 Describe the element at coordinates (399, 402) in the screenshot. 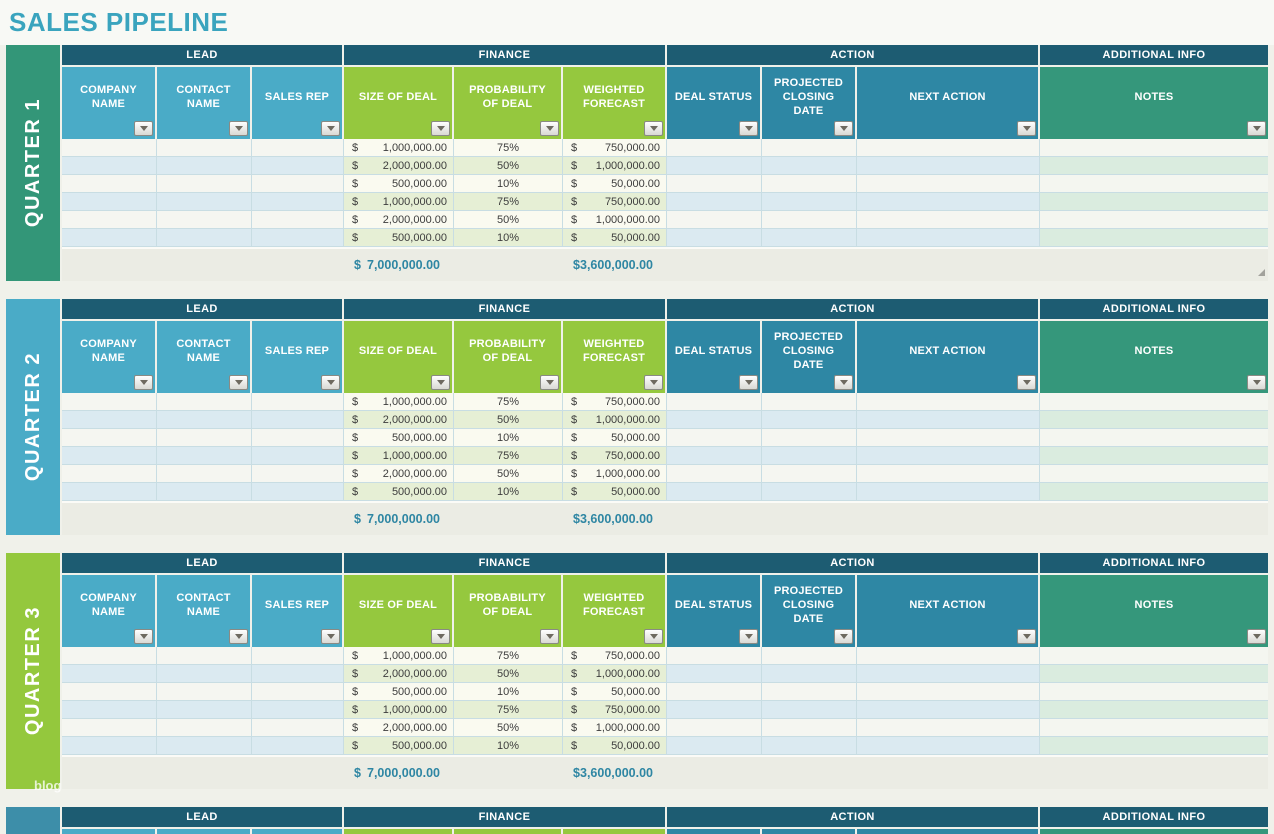

I see `cell-size-of-deal-row-1: $1,000,000.00` at that location.